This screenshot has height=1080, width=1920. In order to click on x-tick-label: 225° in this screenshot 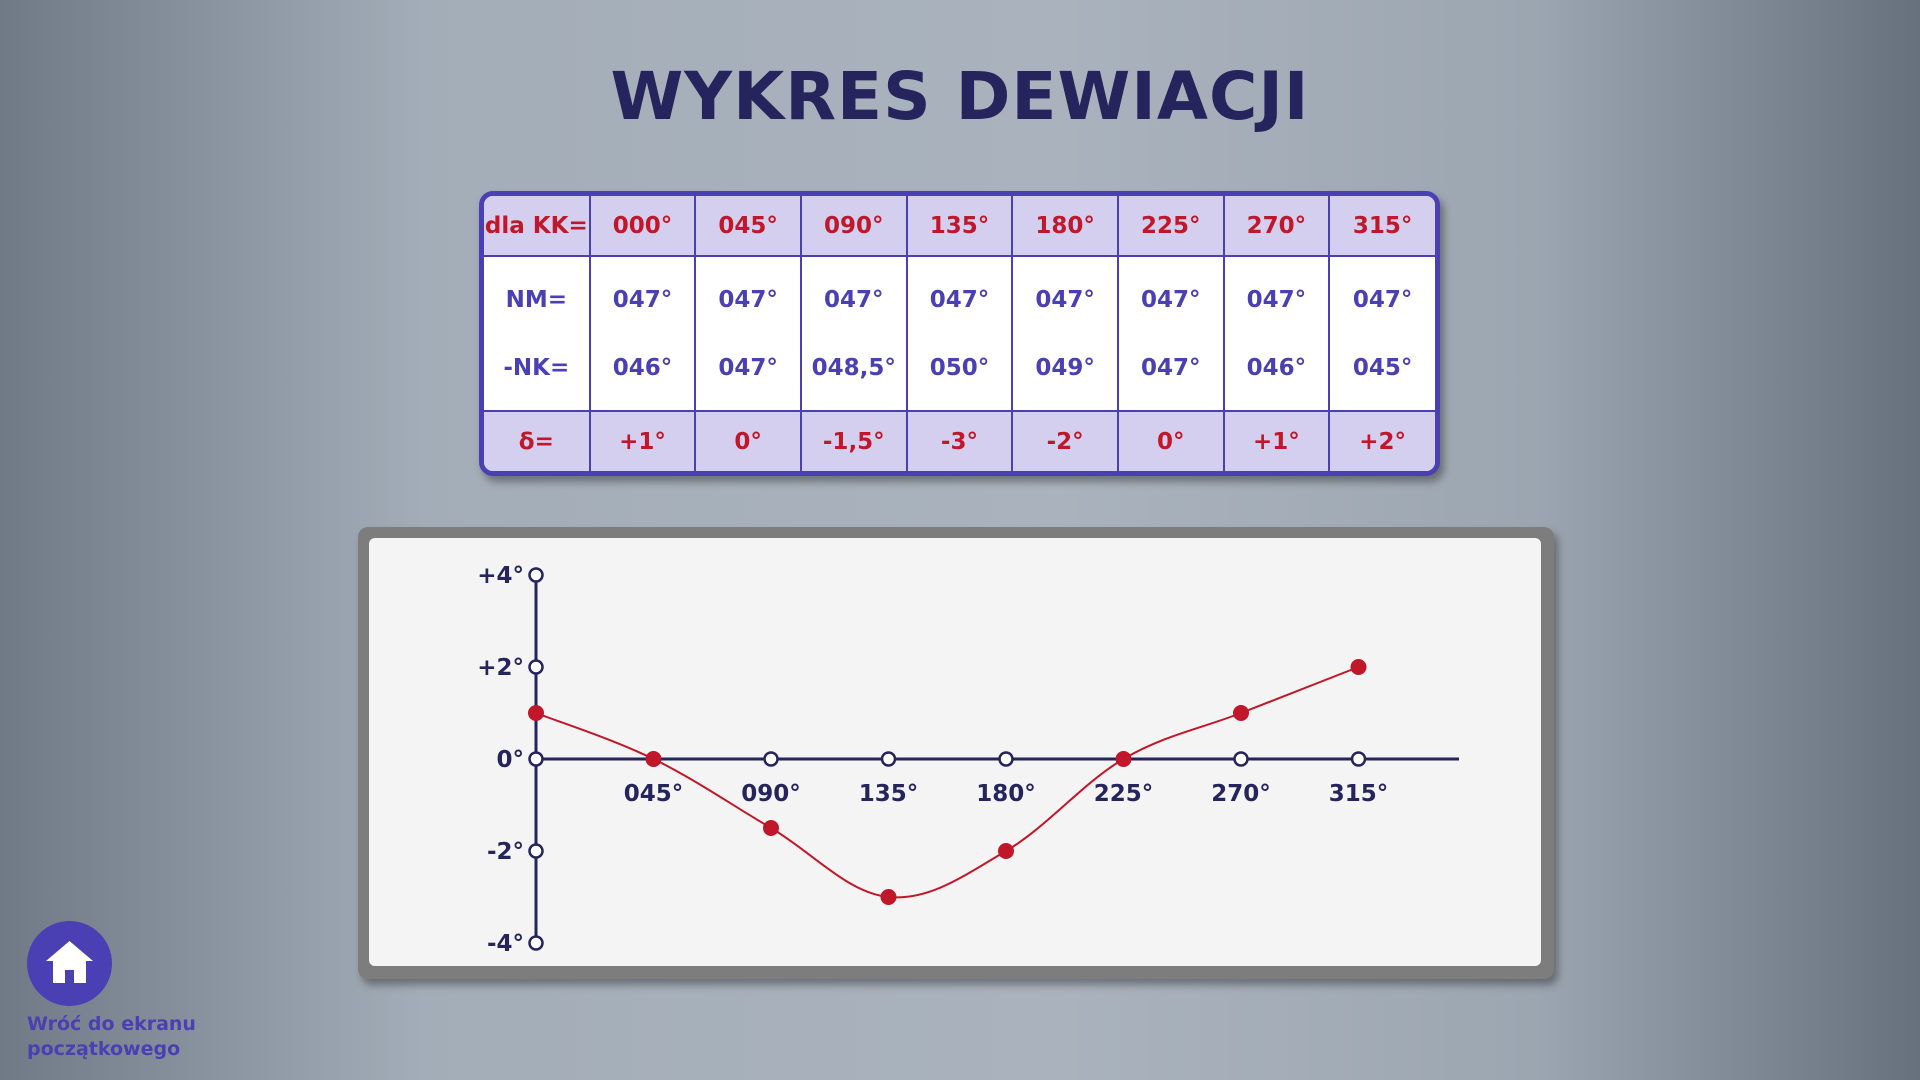, I will do `click(1124, 794)`.